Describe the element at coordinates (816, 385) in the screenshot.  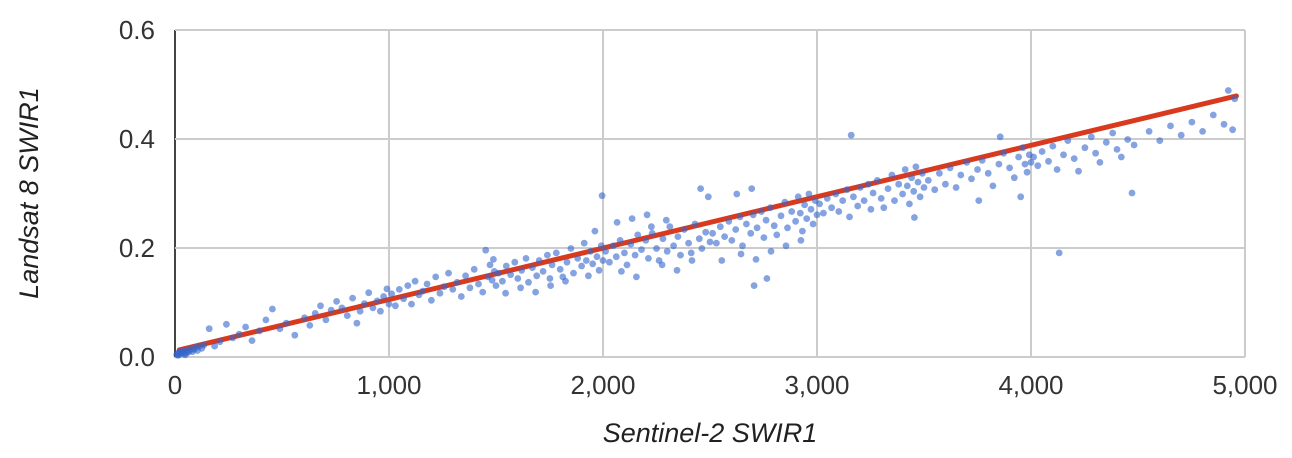
I see `svg-text: 3,000` at that location.